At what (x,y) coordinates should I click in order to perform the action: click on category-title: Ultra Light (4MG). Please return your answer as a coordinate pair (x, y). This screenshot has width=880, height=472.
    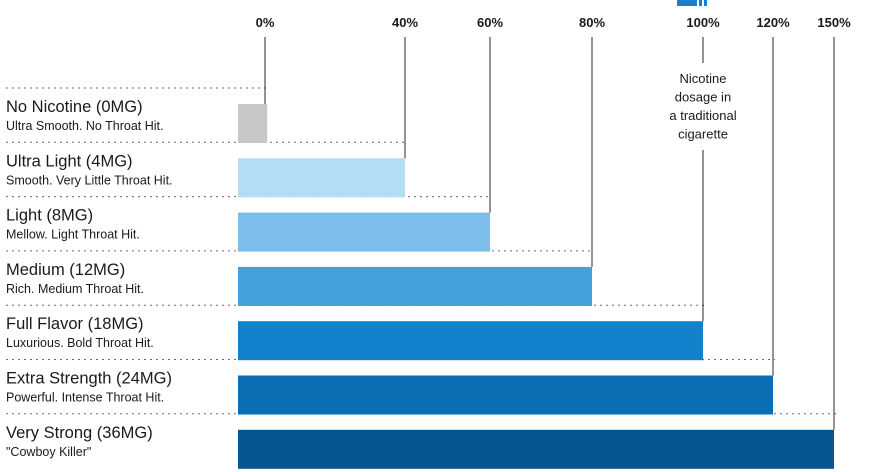
    Looking at the image, I should click on (69, 161).